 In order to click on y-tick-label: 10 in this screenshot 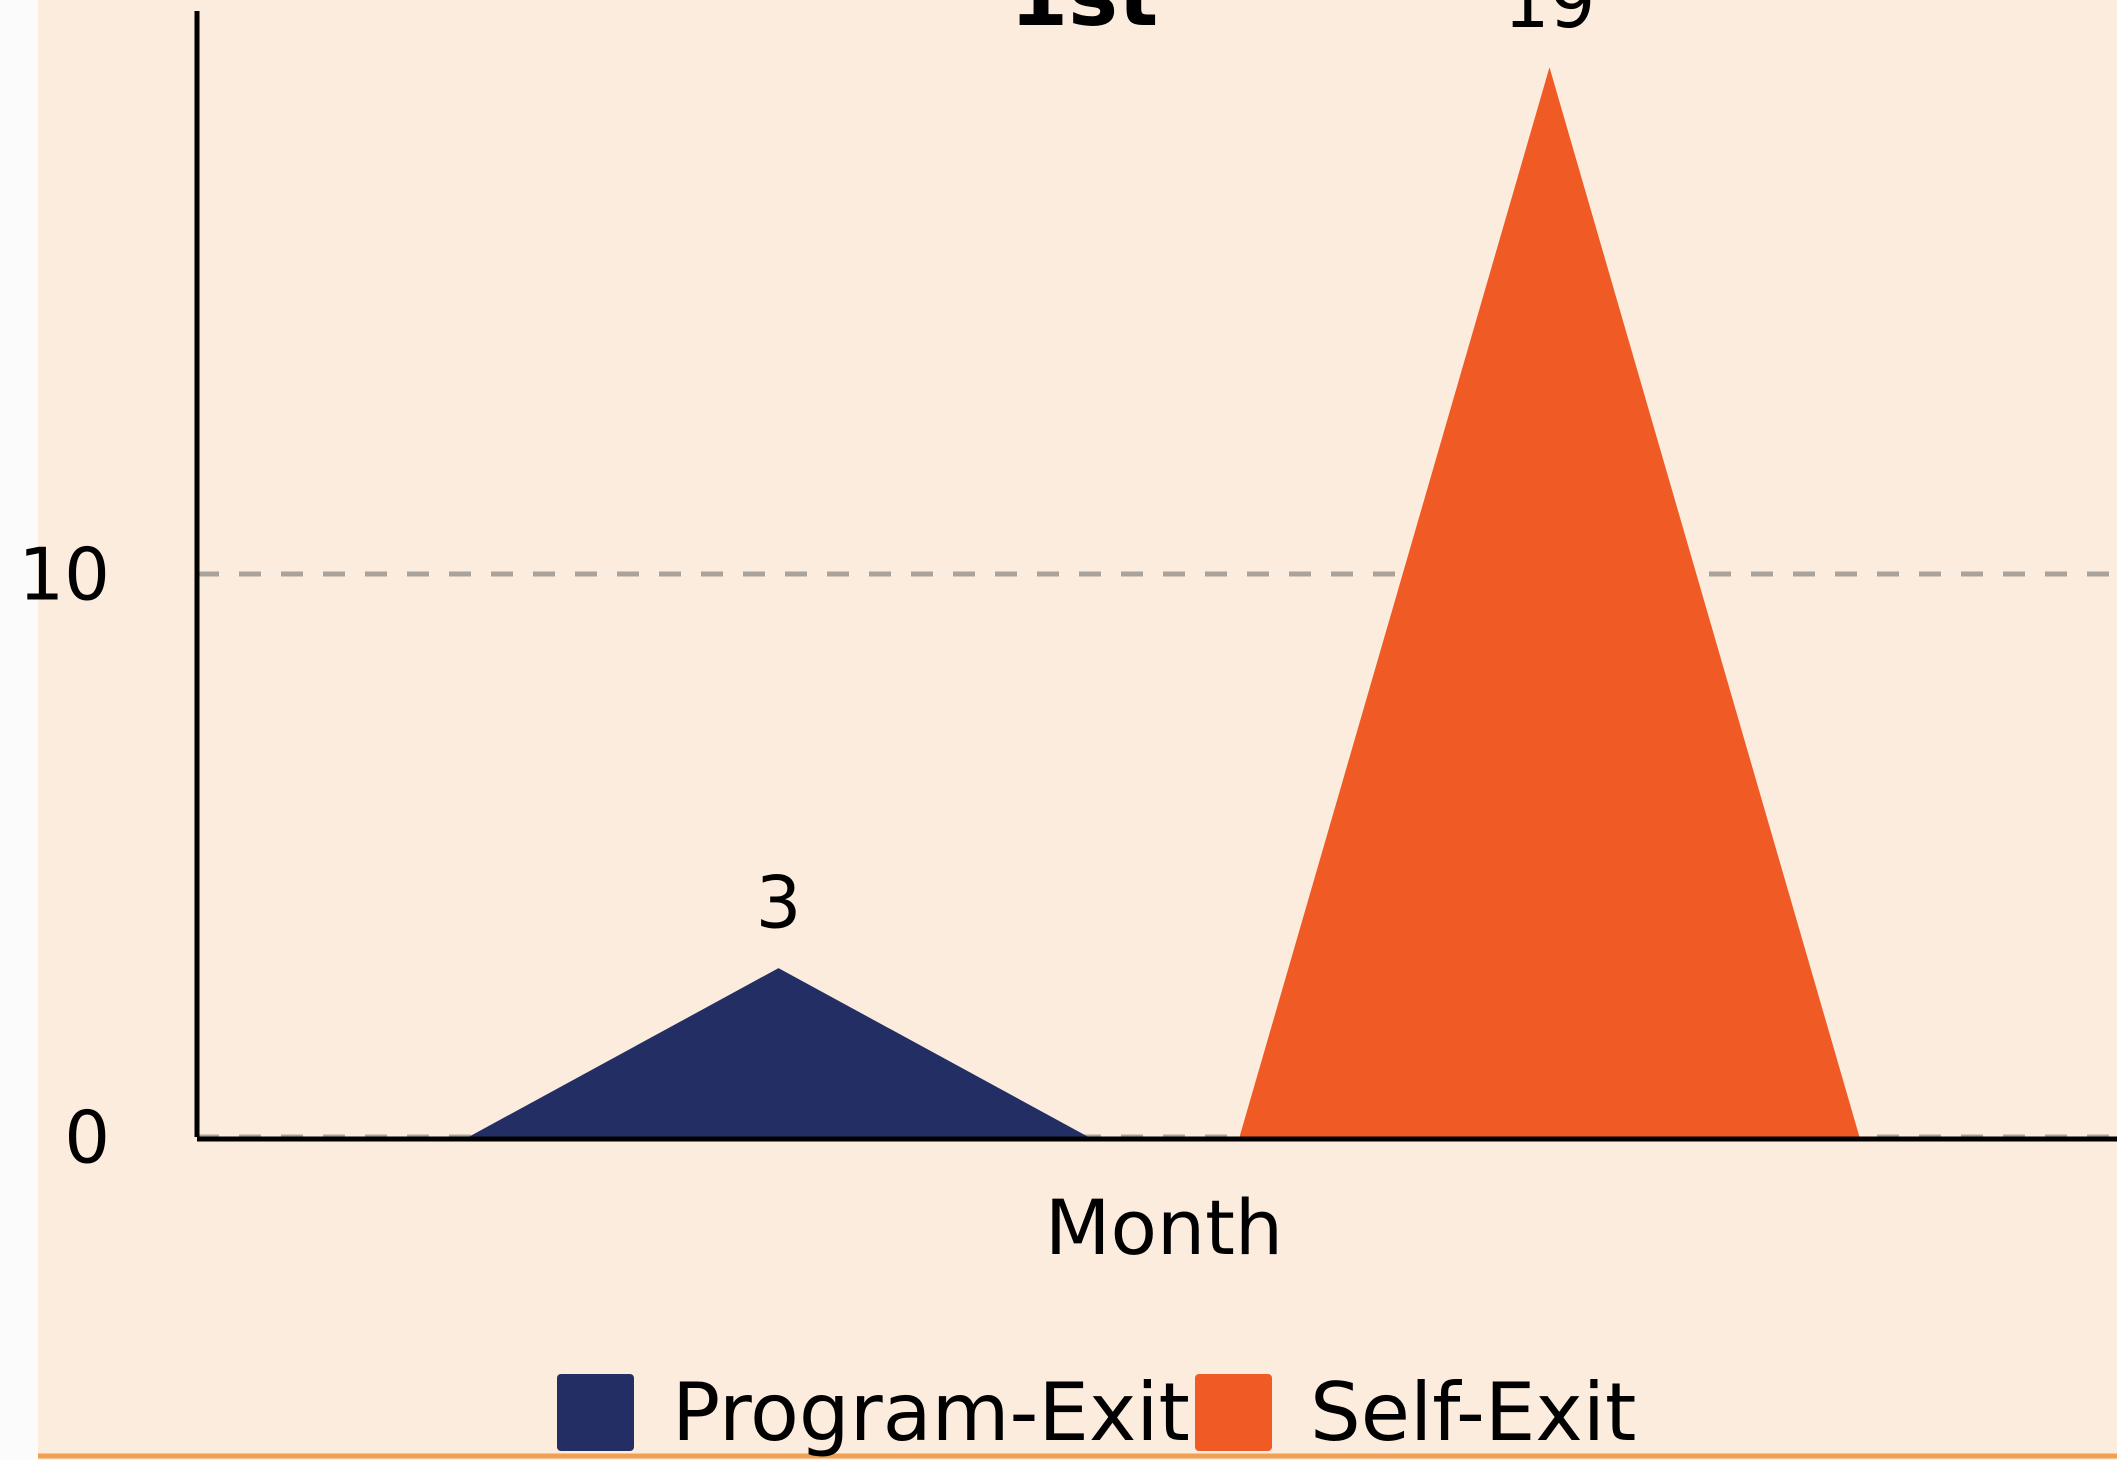, I will do `click(64, 575)`.